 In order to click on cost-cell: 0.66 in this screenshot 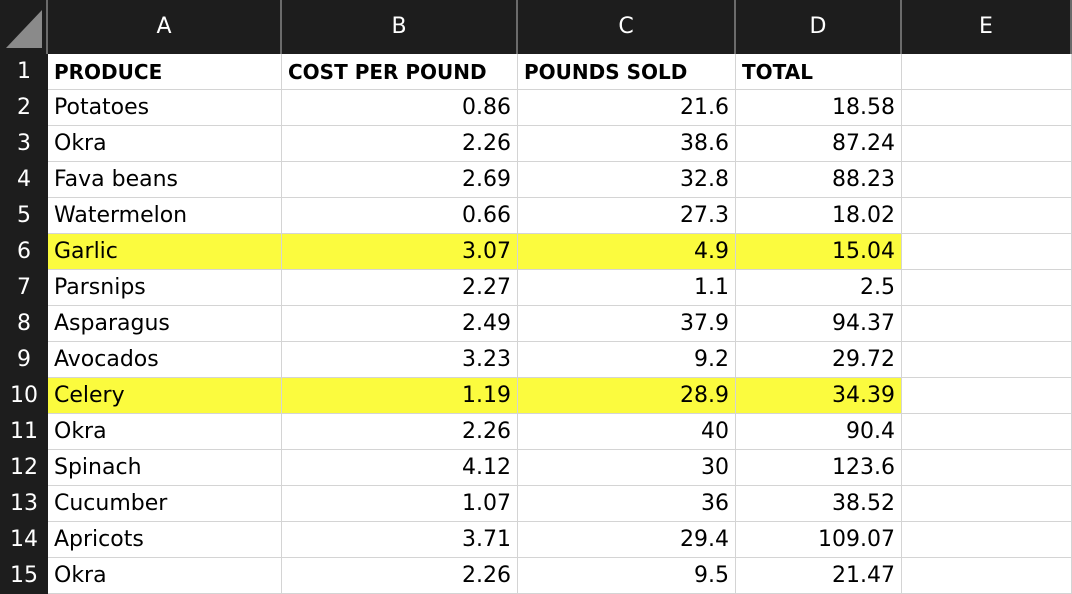, I will do `click(400, 216)`.